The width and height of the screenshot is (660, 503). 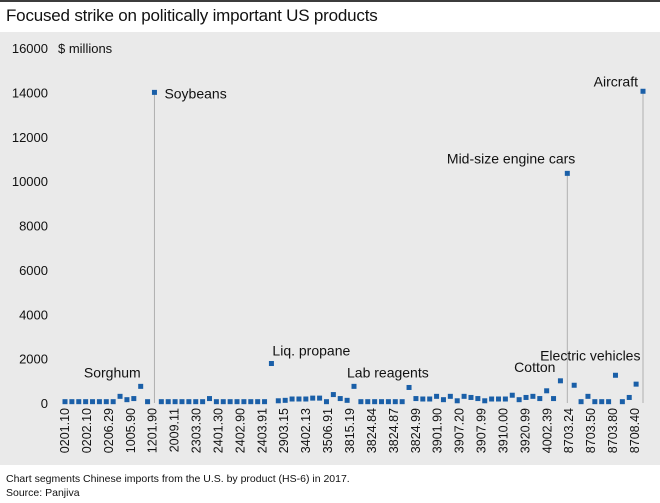 What do you see at coordinates (438, 430) in the screenshot?
I see `x-tick-label: 3901.90` at bounding box center [438, 430].